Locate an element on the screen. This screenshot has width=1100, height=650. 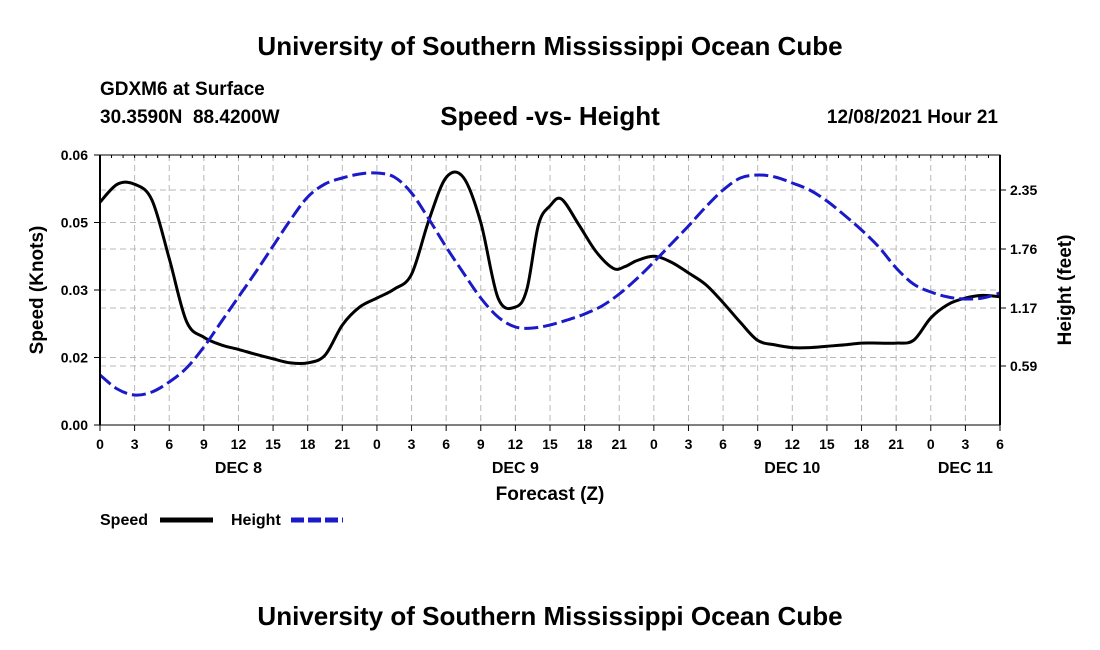
y2-tick-label: 2.35 is located at coordinates (1023, 190).